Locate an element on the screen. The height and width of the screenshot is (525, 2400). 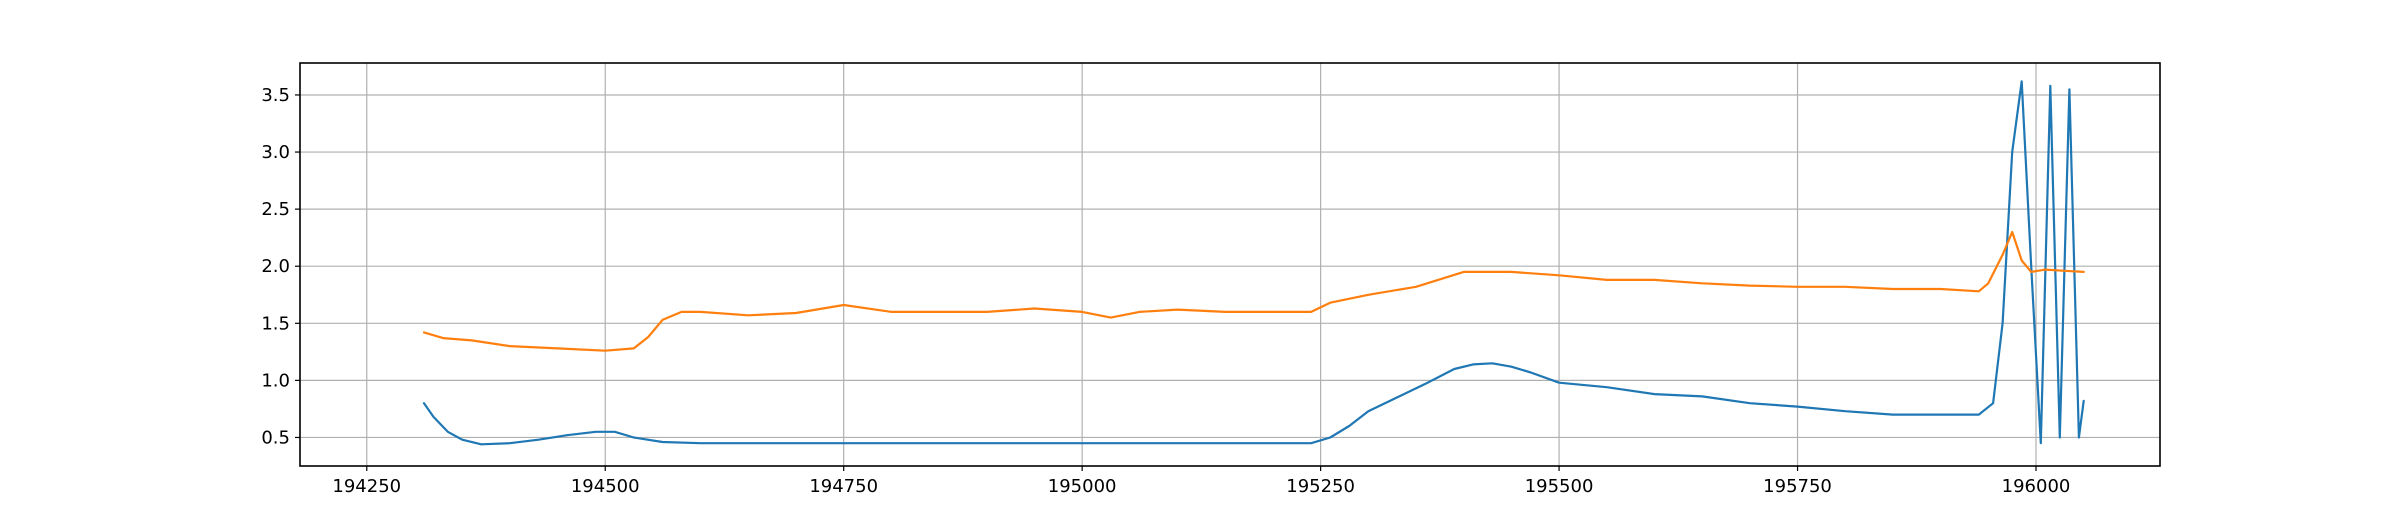
y-tick-label: 2.5 is located at coordinates (275, 209).